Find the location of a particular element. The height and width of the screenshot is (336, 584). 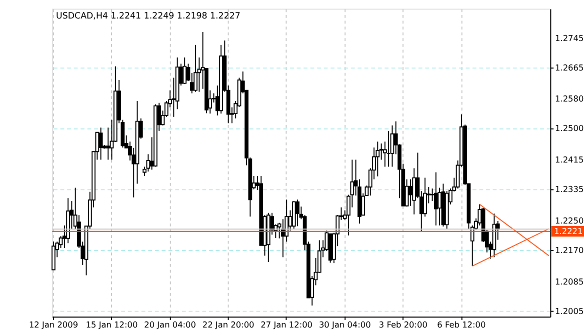

x-tick-label: 6 Feb 12:00 is located at coordinates (461, 325).